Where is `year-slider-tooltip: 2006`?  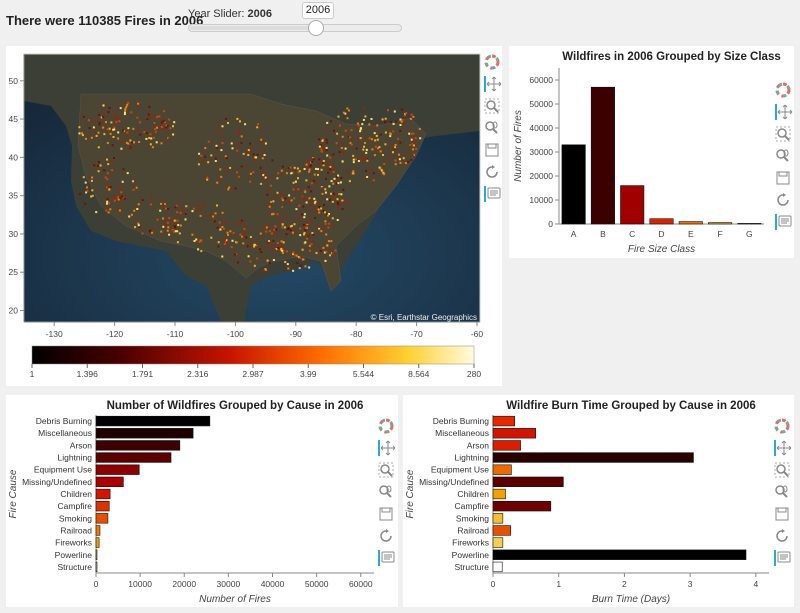
year-slider-tooltip: 2006 is located at coordinates (318, 10).